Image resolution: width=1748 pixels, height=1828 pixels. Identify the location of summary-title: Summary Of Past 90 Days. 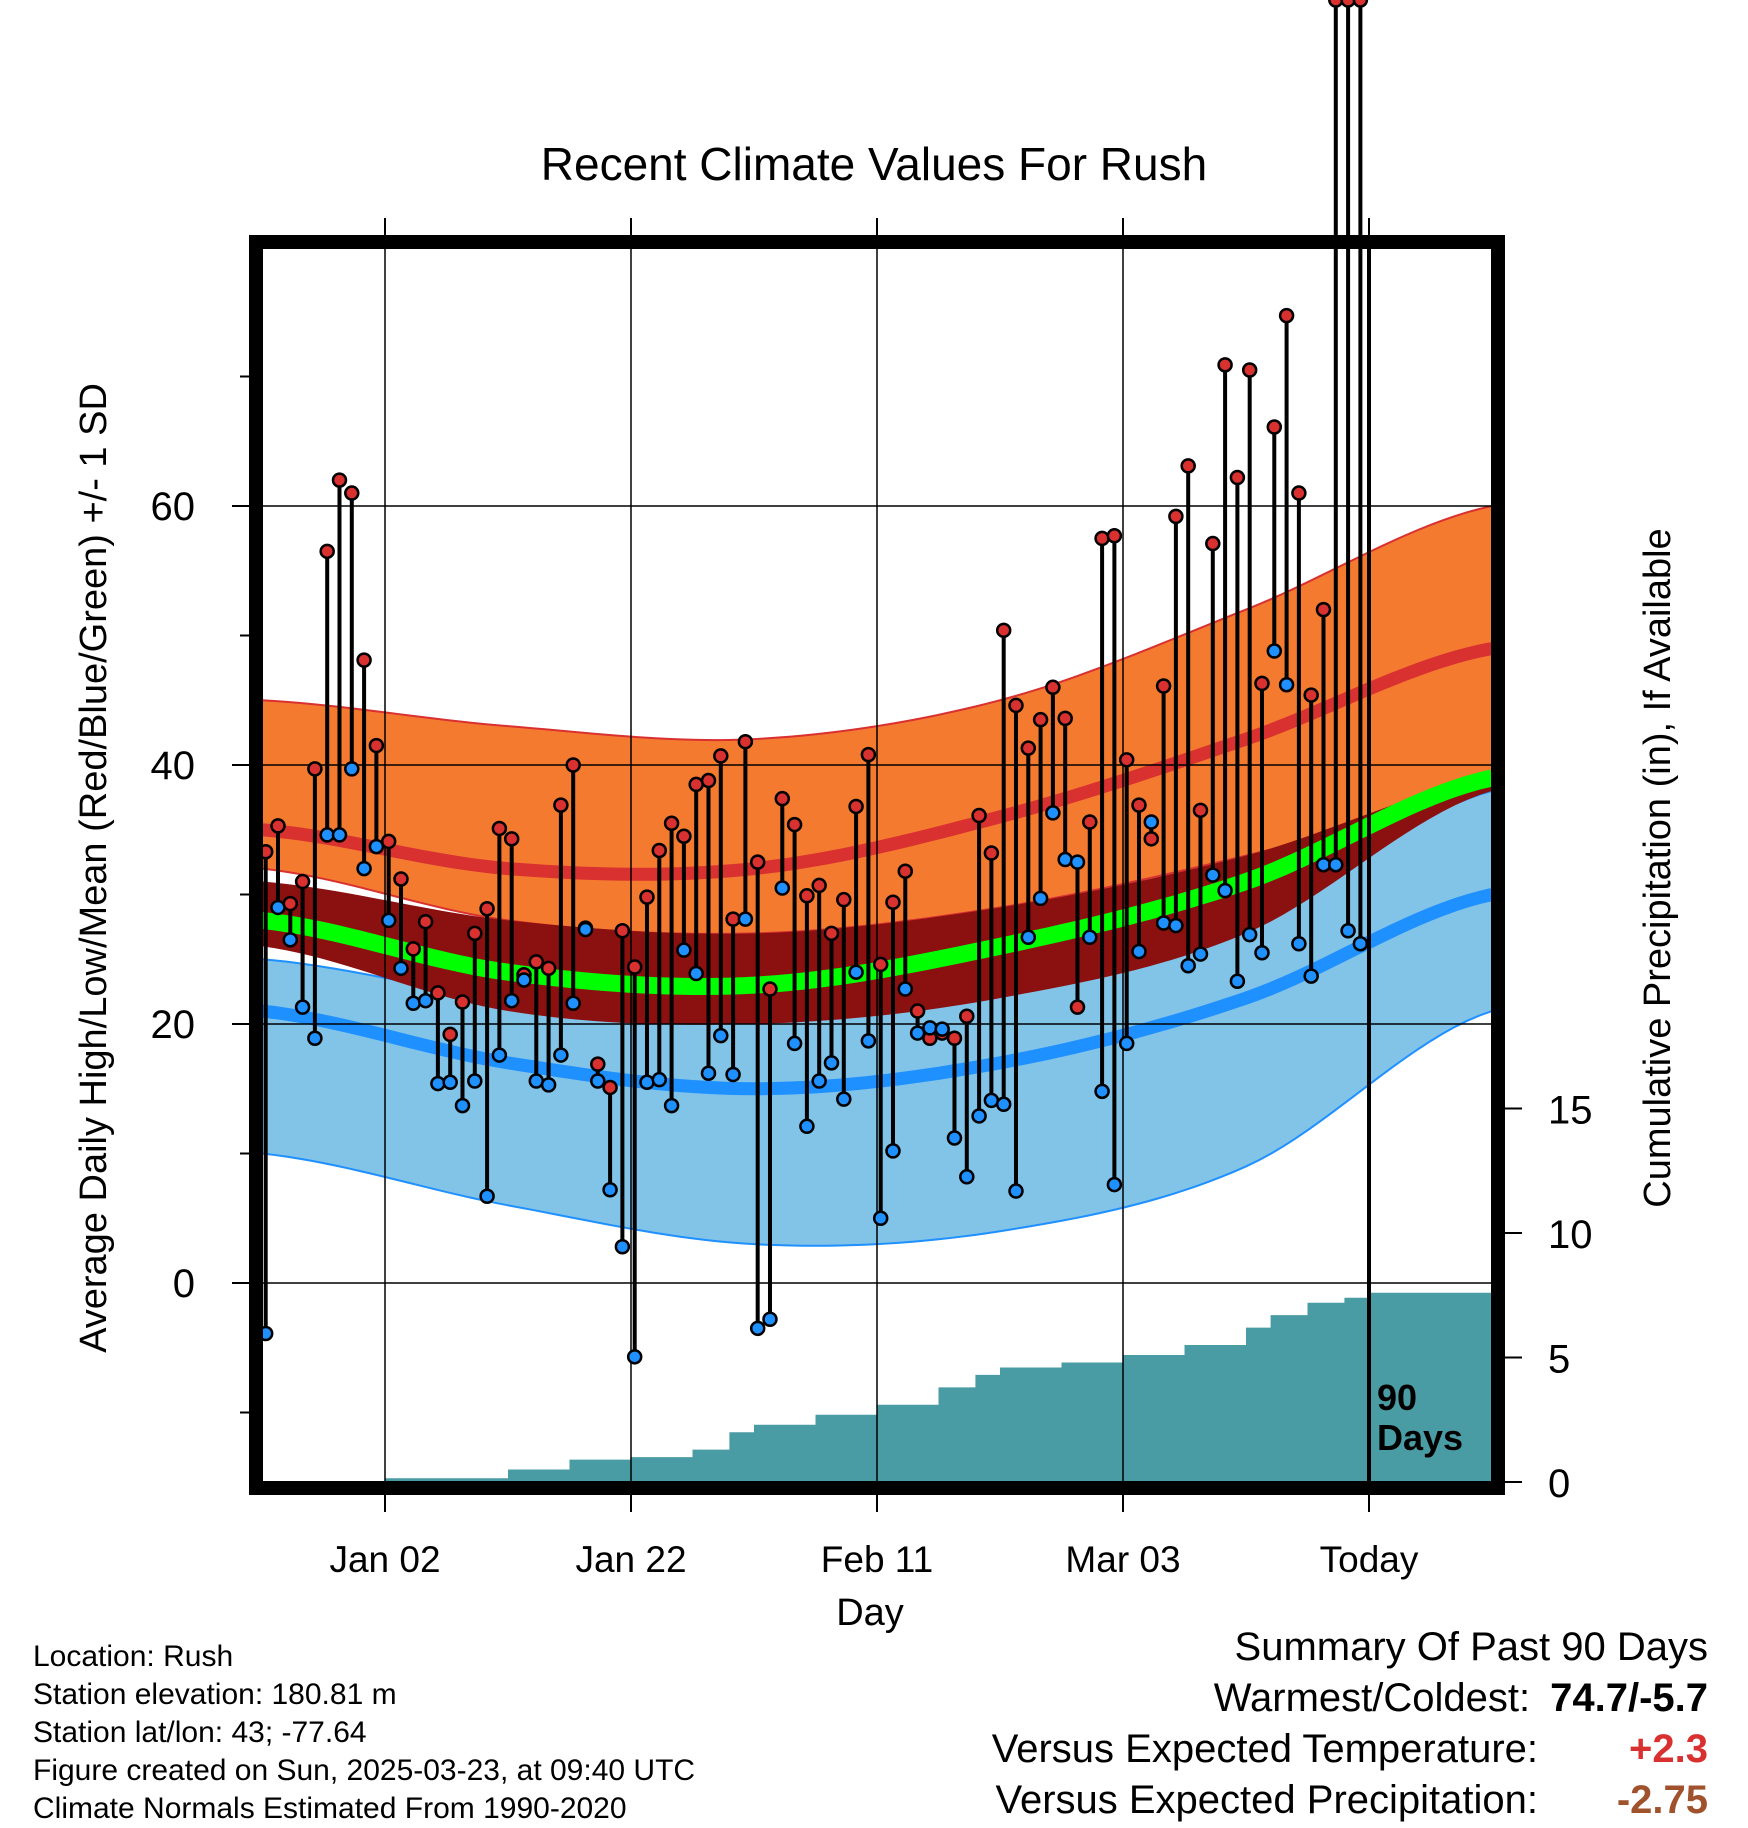
(1471, 1647).